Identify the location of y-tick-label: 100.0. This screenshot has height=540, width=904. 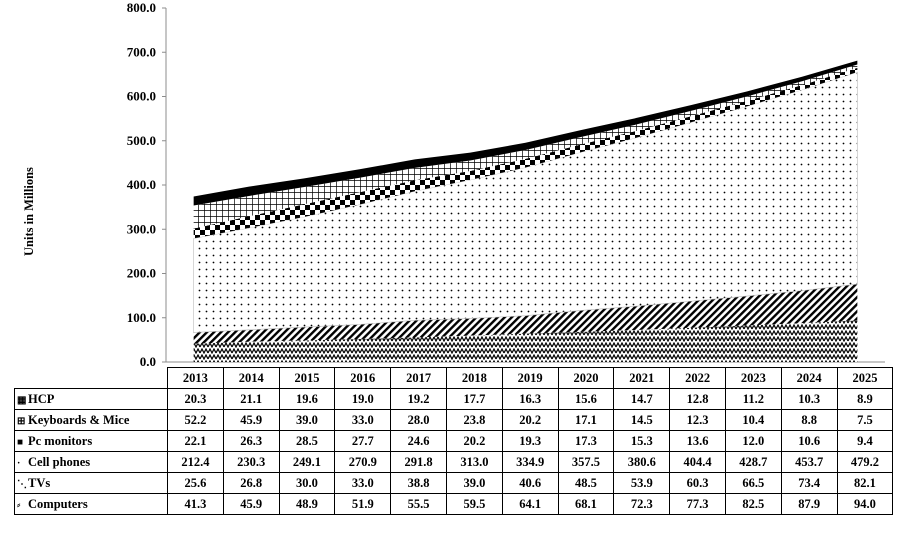
(141, 317).